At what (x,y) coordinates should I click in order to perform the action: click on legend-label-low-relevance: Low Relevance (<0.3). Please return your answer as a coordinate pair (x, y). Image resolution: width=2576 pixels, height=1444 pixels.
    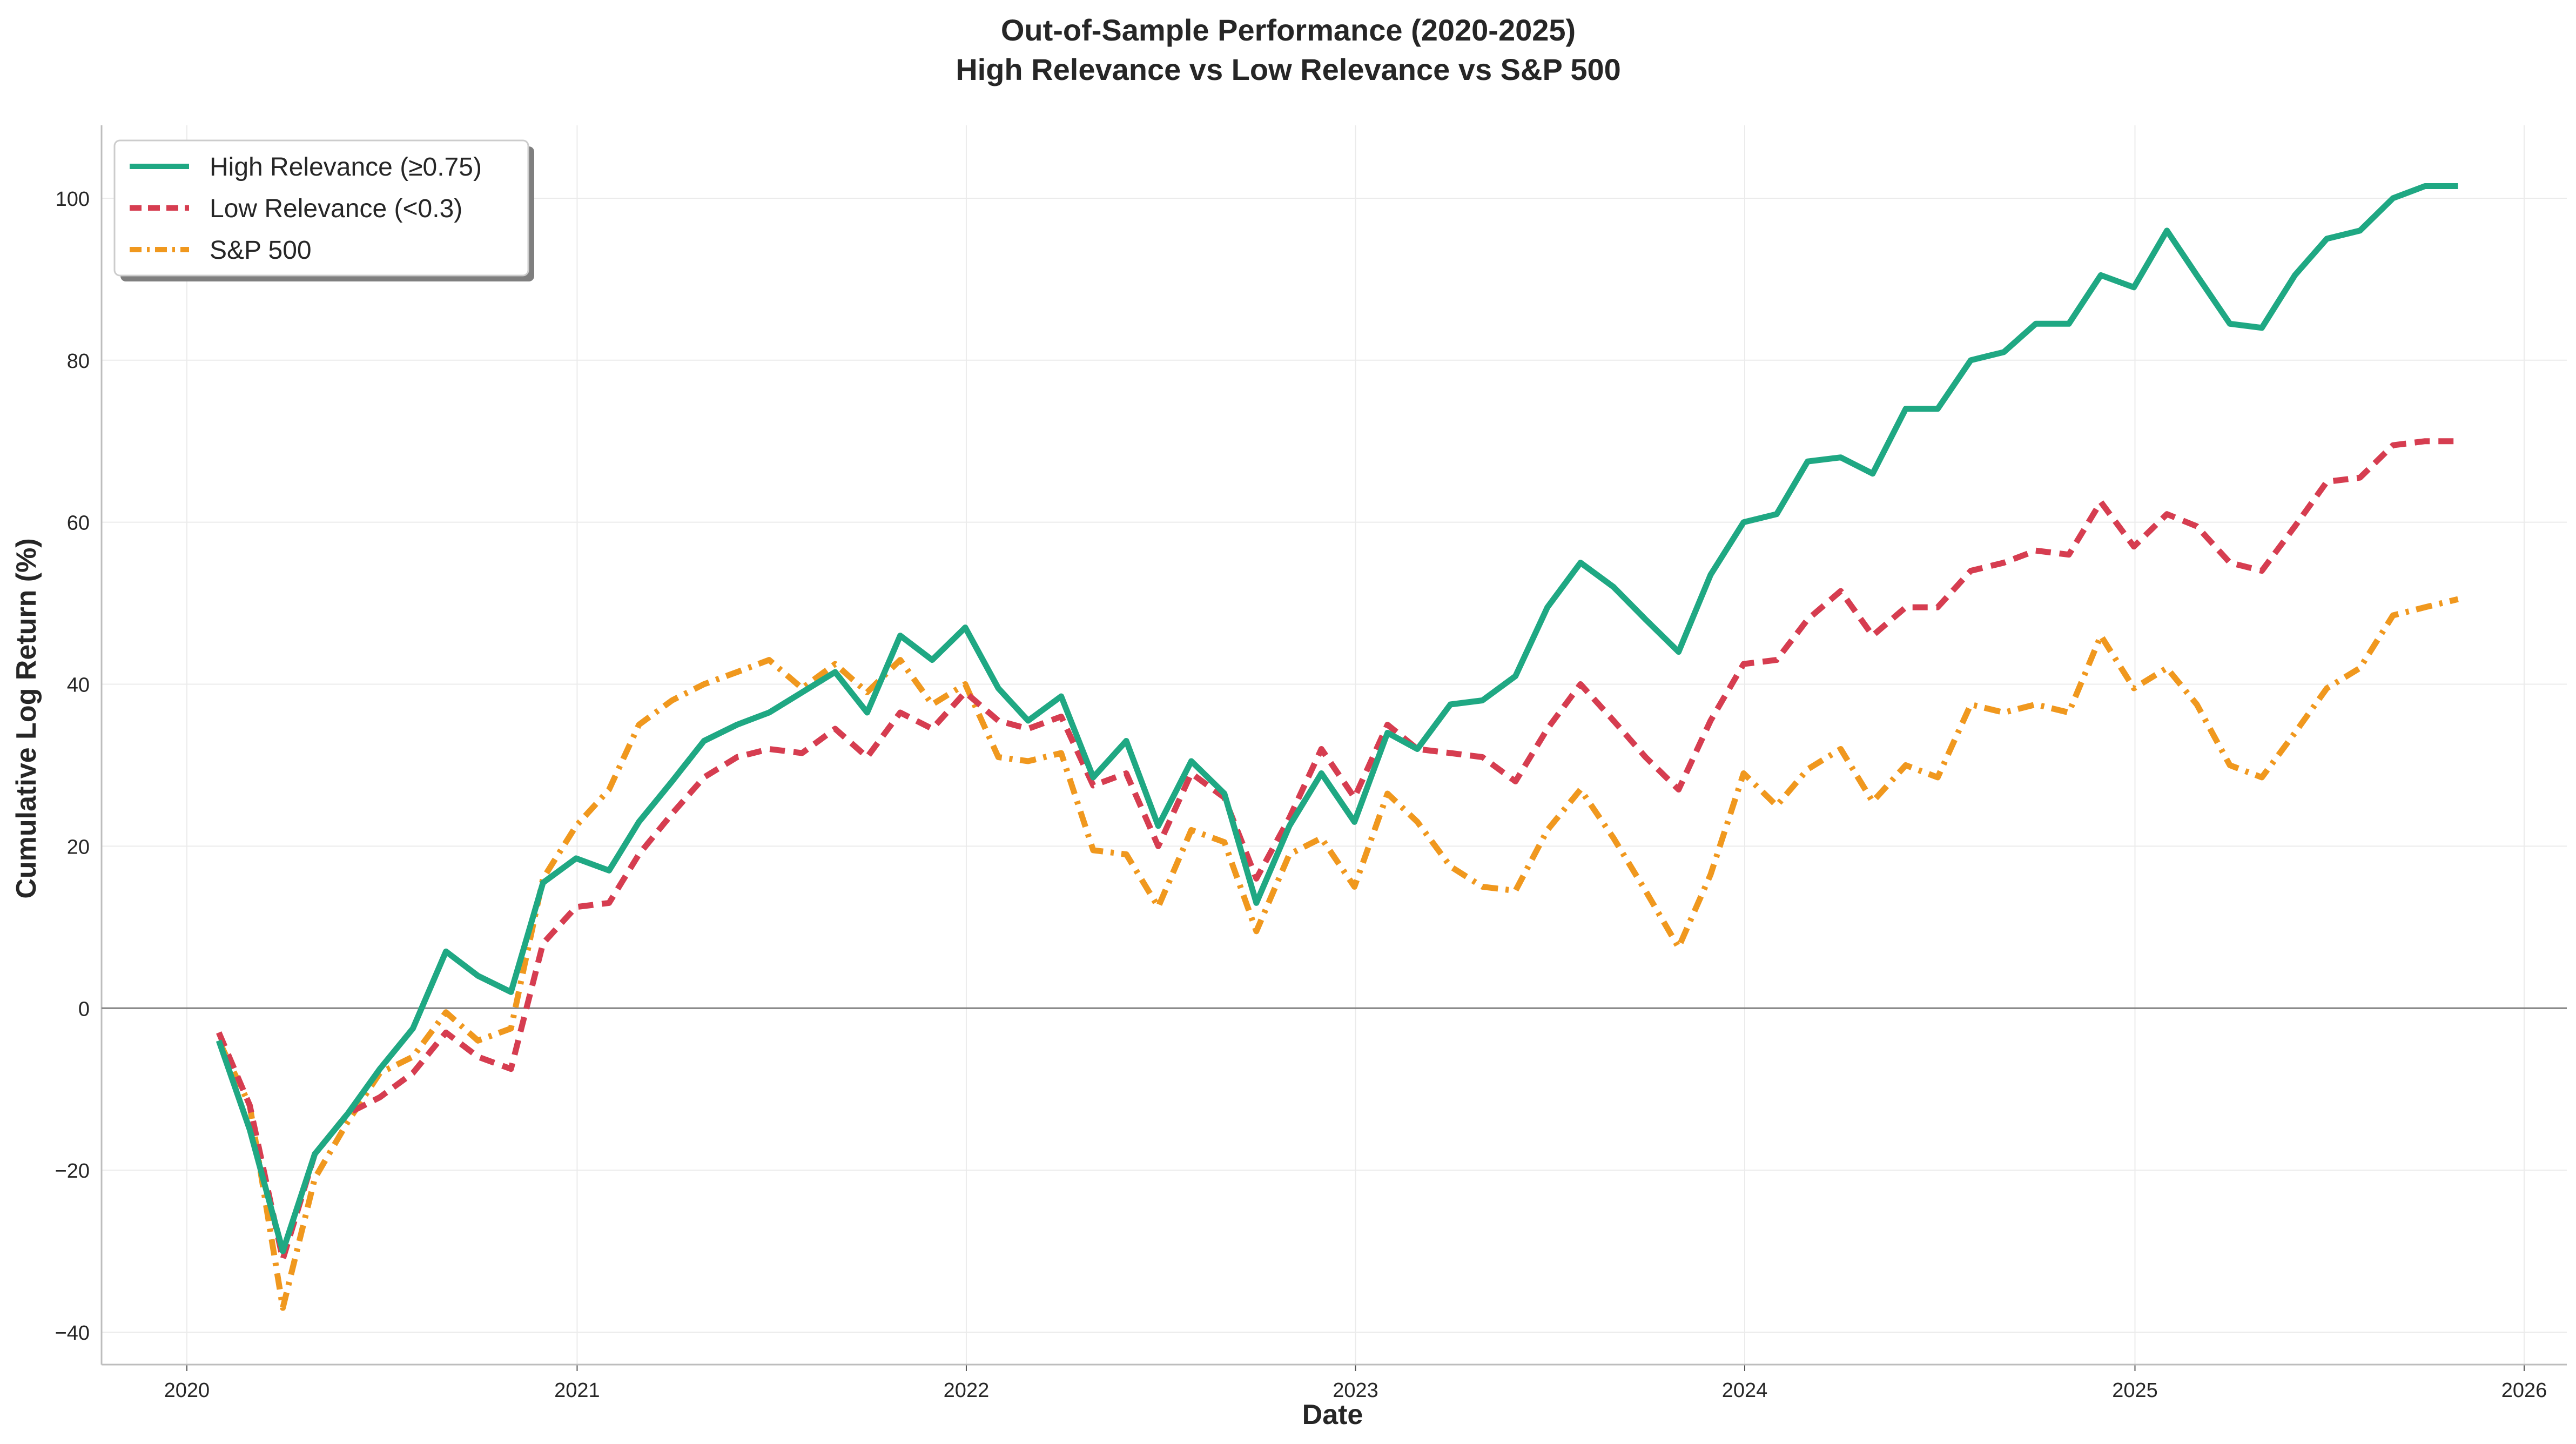
    Looking at the image, I should click on (336, 208).